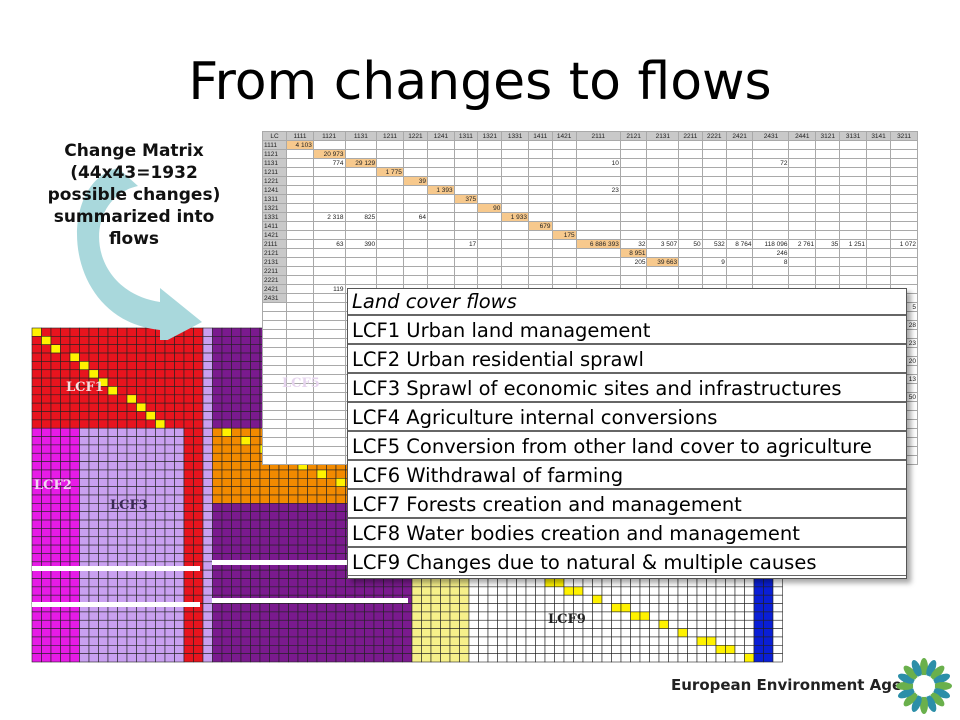  Describe the element at coordinates (515, 217) in the screenshot. I see `table-cell: 1 933` at that location.